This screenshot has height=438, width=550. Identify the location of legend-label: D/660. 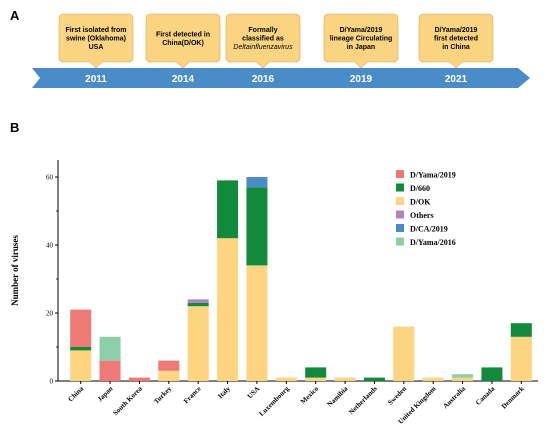
(420, 188).